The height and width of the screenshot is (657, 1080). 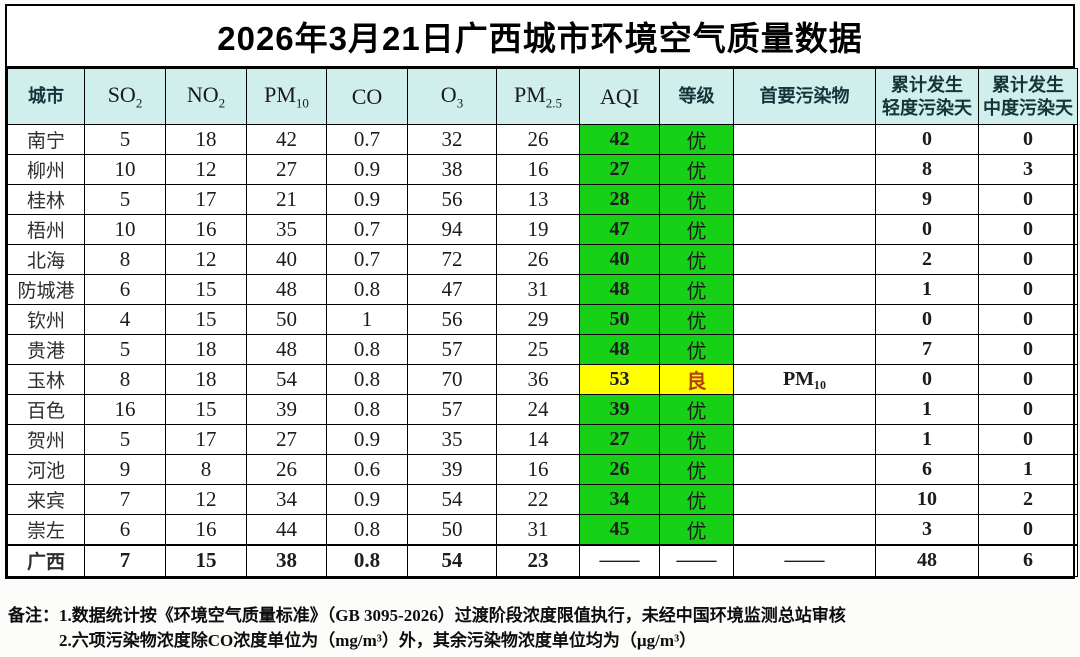 I want to click on cell-pm25: 36, so click(x=538, y=379).